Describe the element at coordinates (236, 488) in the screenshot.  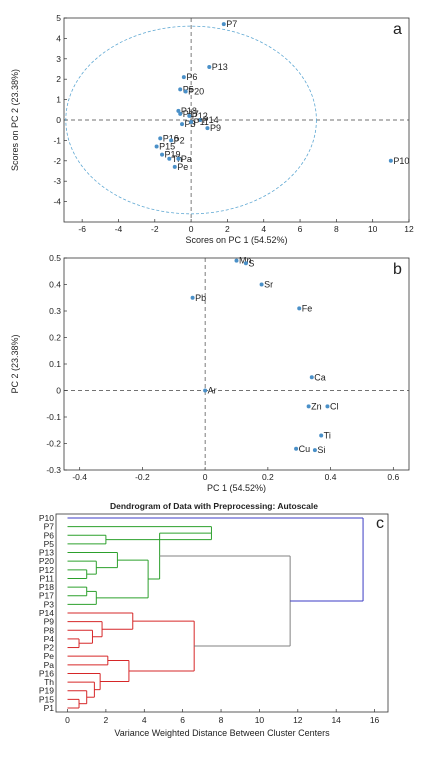
I see `x-axis-label: PC 1 (54.52%)` at that location.